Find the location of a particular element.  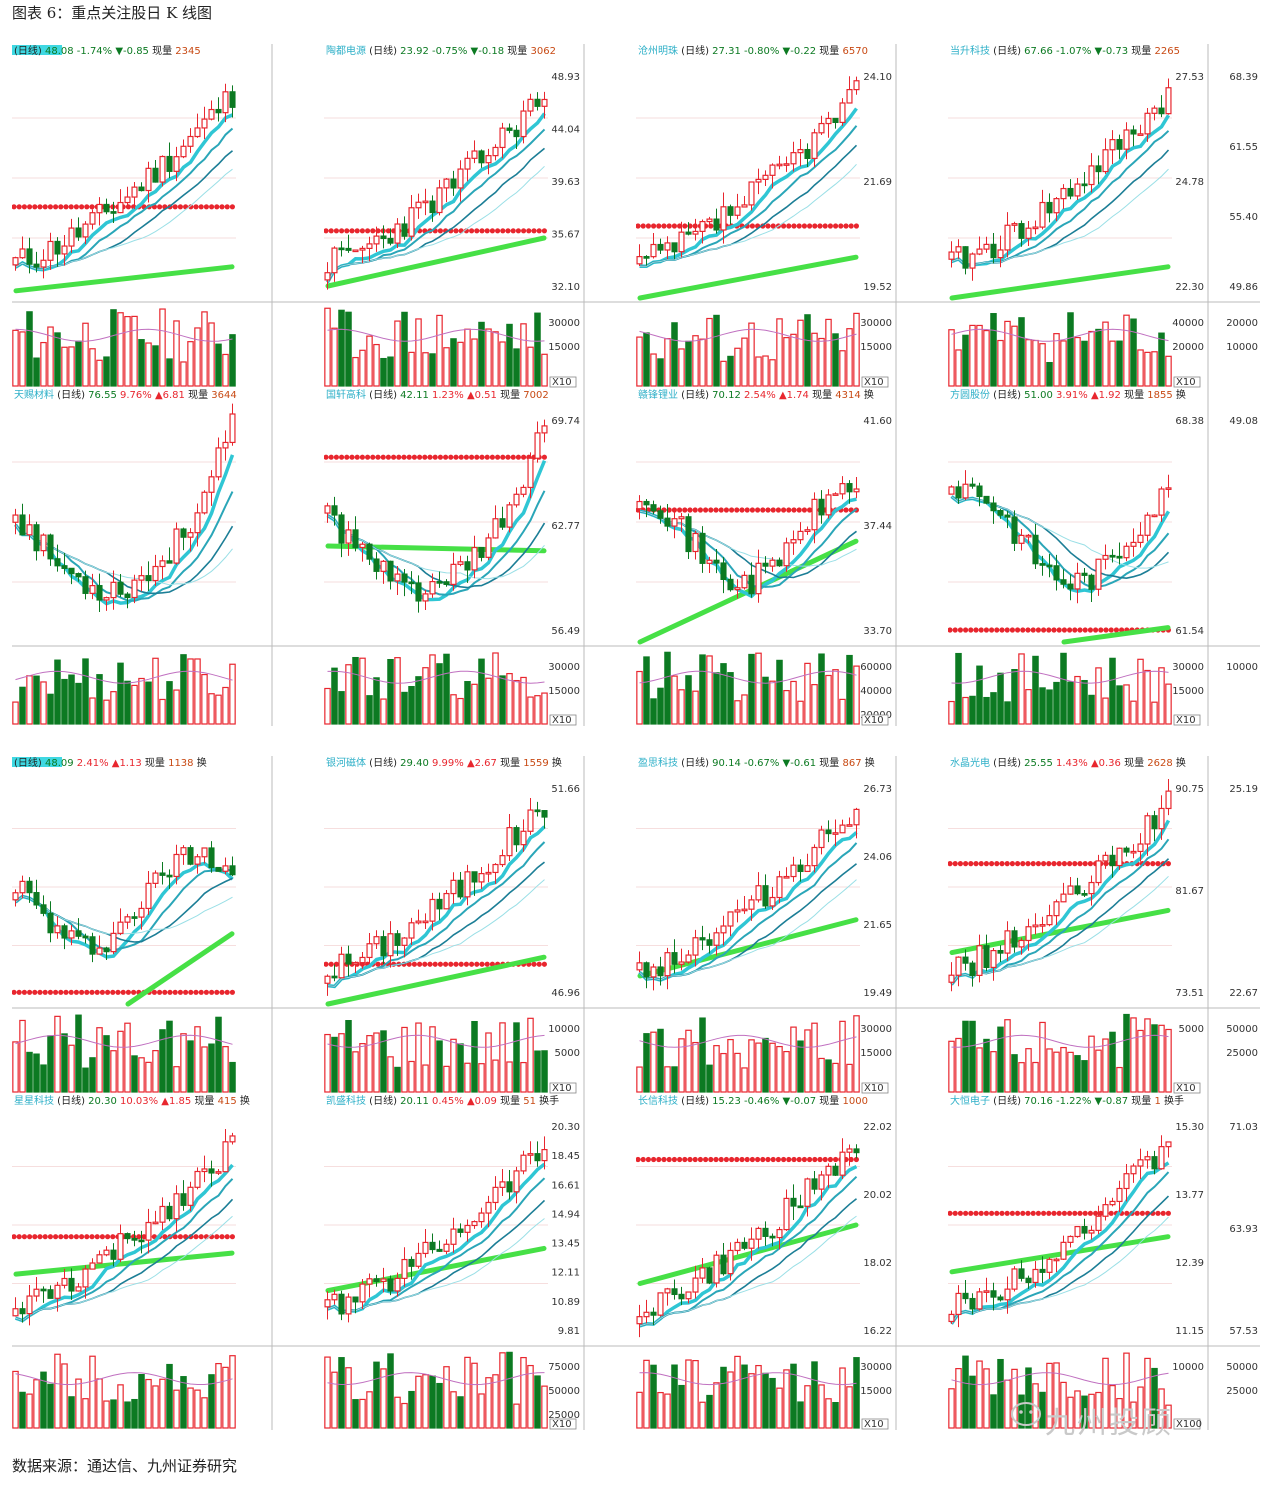

price-tick-label: 62.77 is located at coordinates (565, 526).